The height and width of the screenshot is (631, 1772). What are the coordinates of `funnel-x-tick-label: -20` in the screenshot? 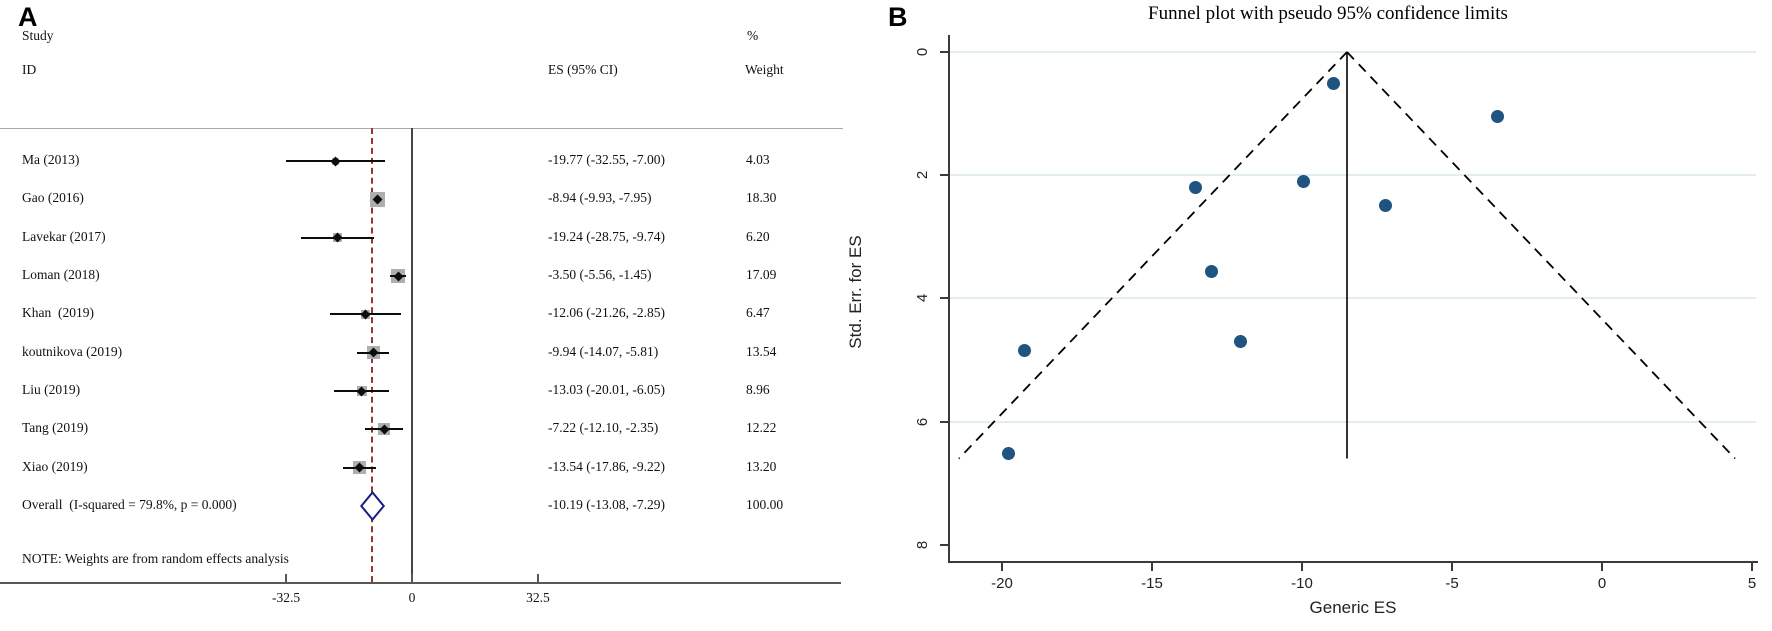 It's located at (1002, 583).